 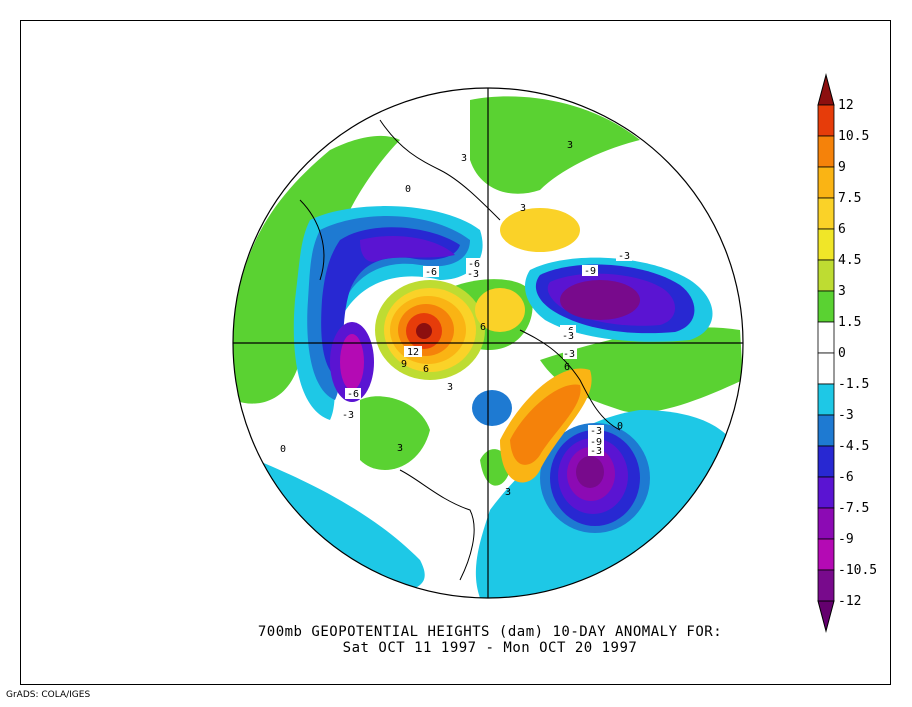 What do you see at coordinates (846, 105) in the screenshot?
I see `colorbar-tick-label: 12` at bounding box center [846, 105].